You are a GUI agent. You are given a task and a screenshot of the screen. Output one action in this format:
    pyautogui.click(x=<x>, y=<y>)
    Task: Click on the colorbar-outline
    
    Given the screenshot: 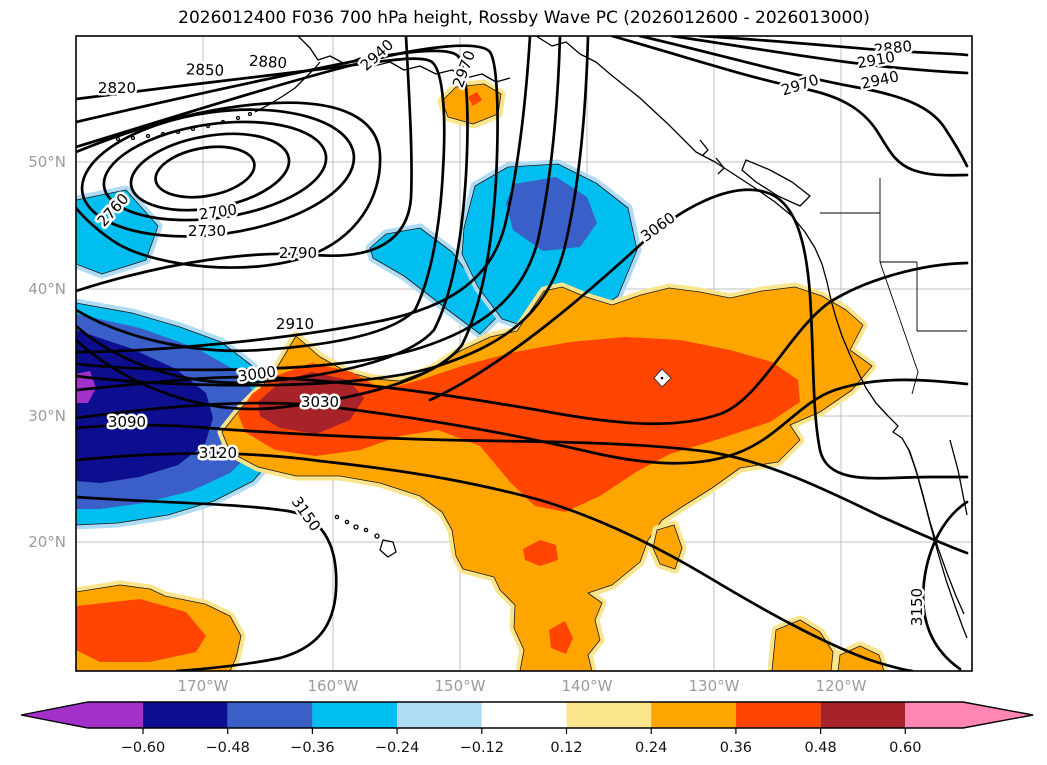 What is the action you would take?
    pyautogui.click(x=527, y=715)
    